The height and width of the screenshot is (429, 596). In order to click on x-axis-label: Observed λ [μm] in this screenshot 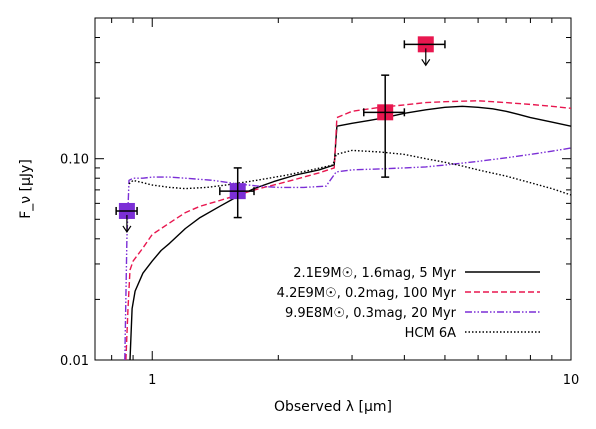, I will do `click(333, 407)`.